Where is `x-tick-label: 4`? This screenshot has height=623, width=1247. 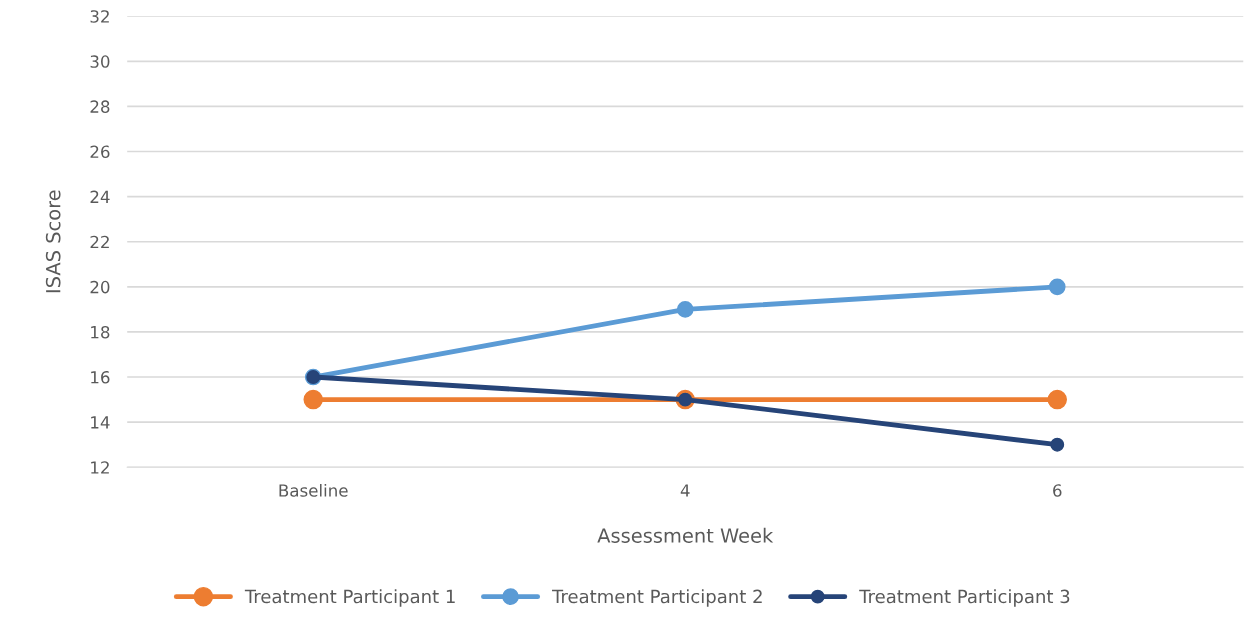
x-tick-label: 4 is located at coordinates (685, 490).